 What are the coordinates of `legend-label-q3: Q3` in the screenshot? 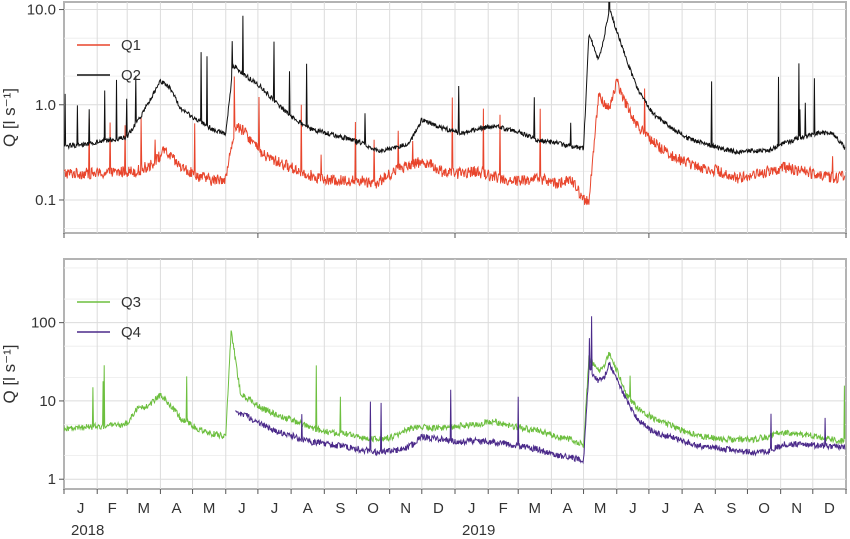 It's located at (131, 302).